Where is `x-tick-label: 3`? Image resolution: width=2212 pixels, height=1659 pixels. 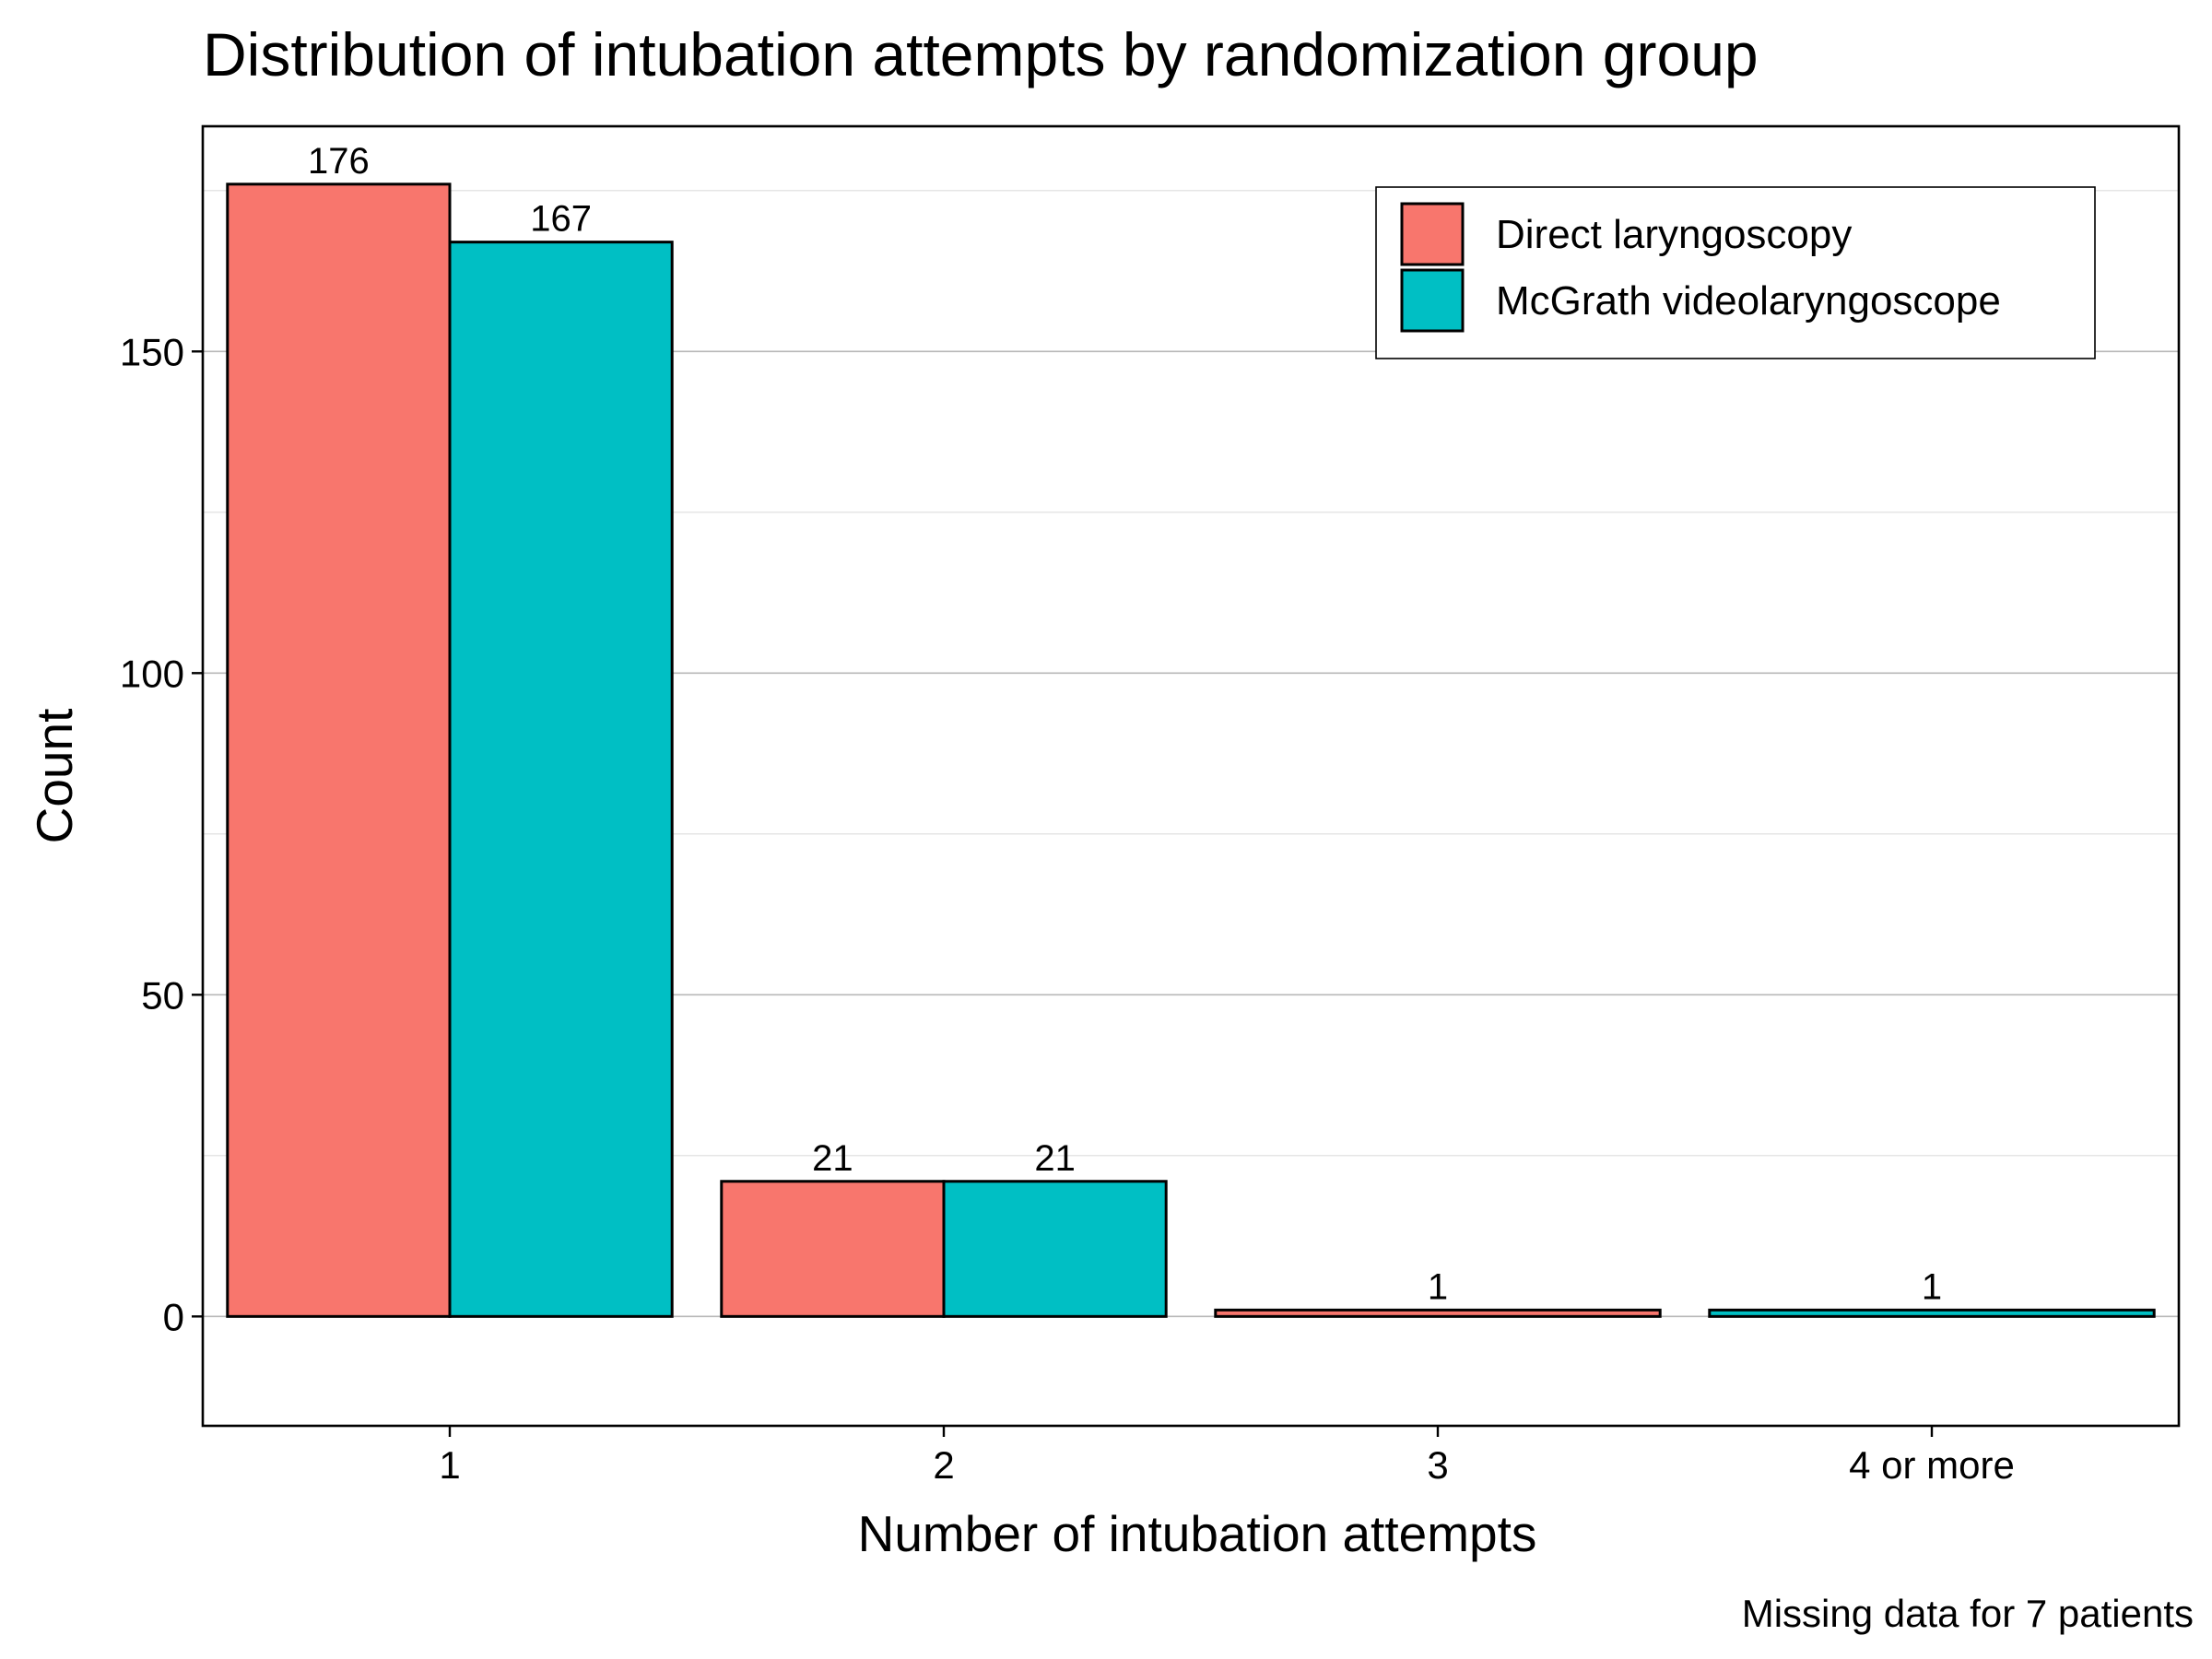
x-tick-label: 3 is located at coordinates (1437, 1465).